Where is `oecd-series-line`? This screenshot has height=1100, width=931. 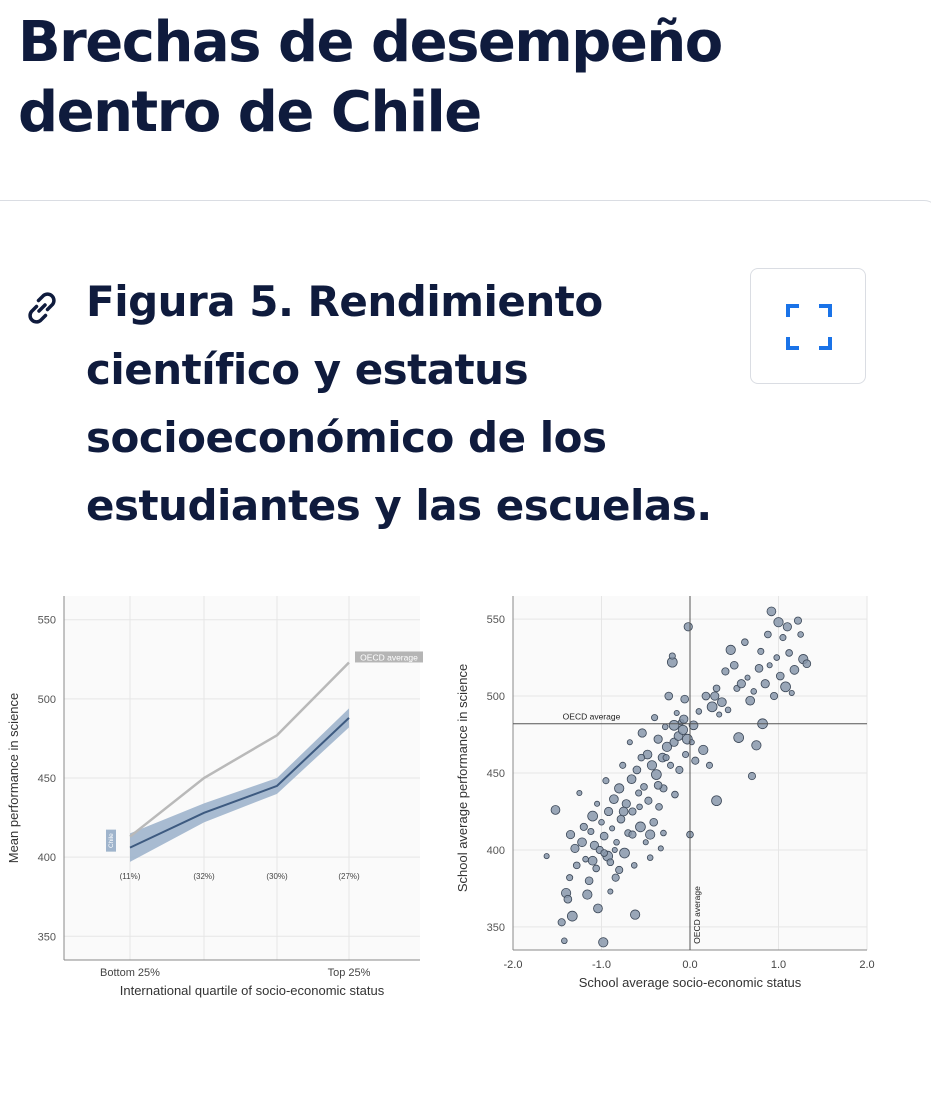 oecd-series-line is located at coordinates (239, 749).